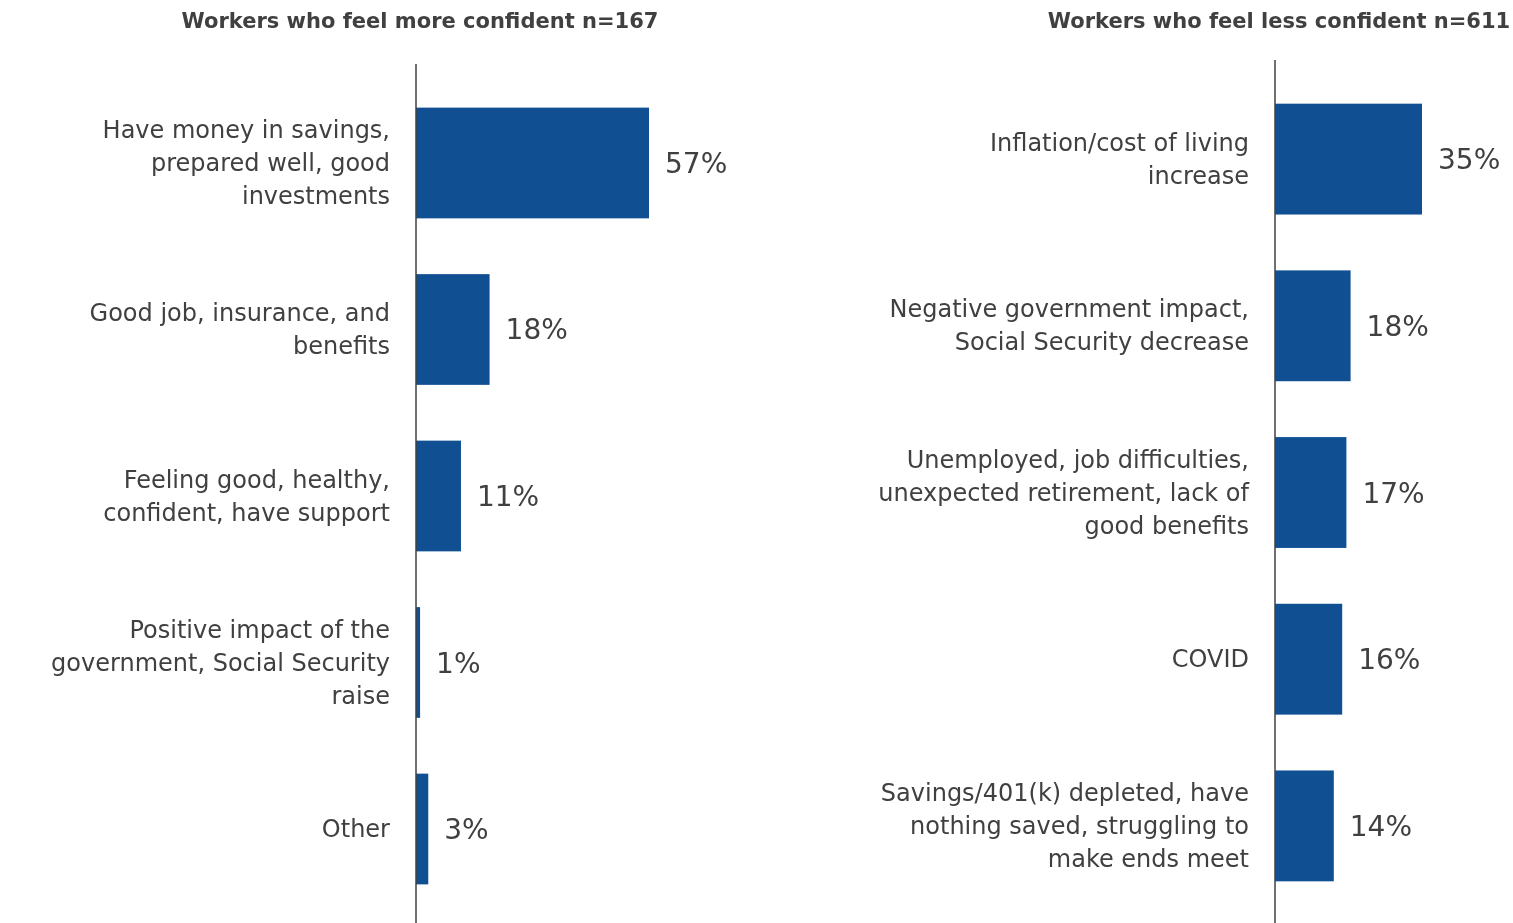  What do you see at coordinates (246, 496) in the screenshot?
I see `y-tick-label: Feeling good, healthy, confident, have support` at bounding box center [246, 496].